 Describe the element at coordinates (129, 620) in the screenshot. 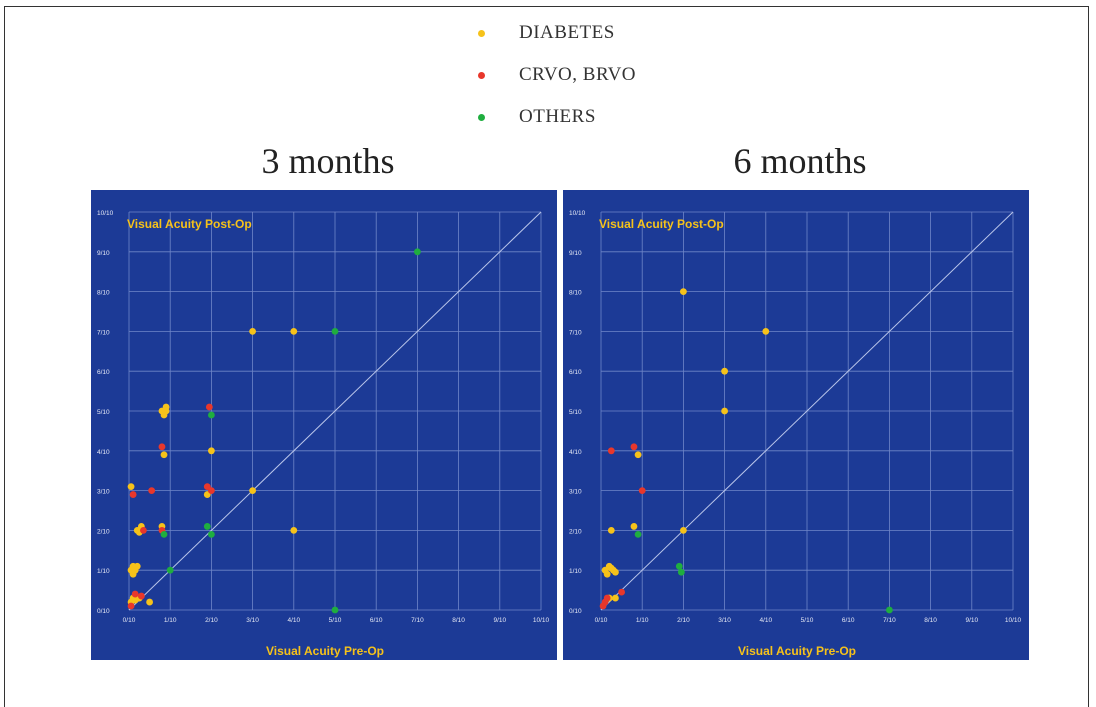

I see `x-tick-label: 0/10` at that location.